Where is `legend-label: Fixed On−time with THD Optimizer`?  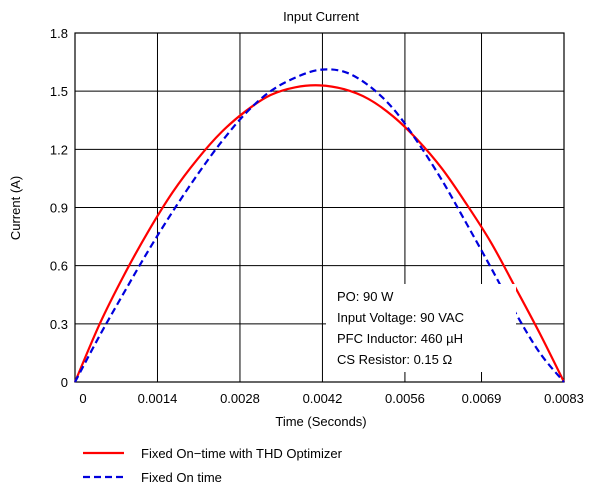
legend-label: Fixed On−time with THD Optimizer is located at coordinates (242, 453).